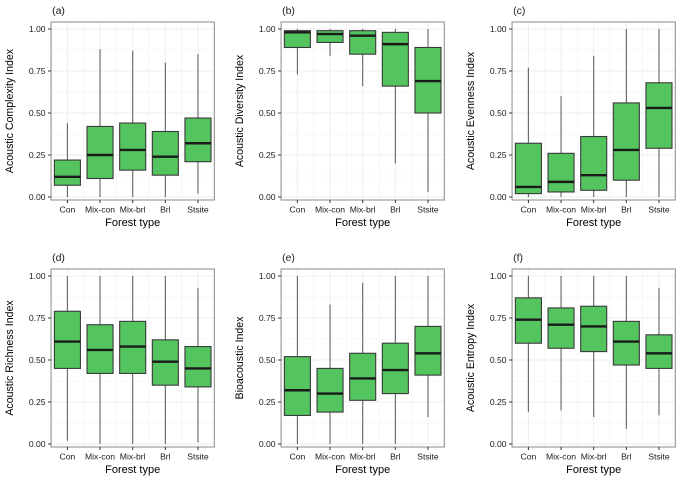 Image resolution: width=691 pixels, height=493 pixels. I want to click on axis-title-y: Acoustic Richness Index, so click(10, 357).